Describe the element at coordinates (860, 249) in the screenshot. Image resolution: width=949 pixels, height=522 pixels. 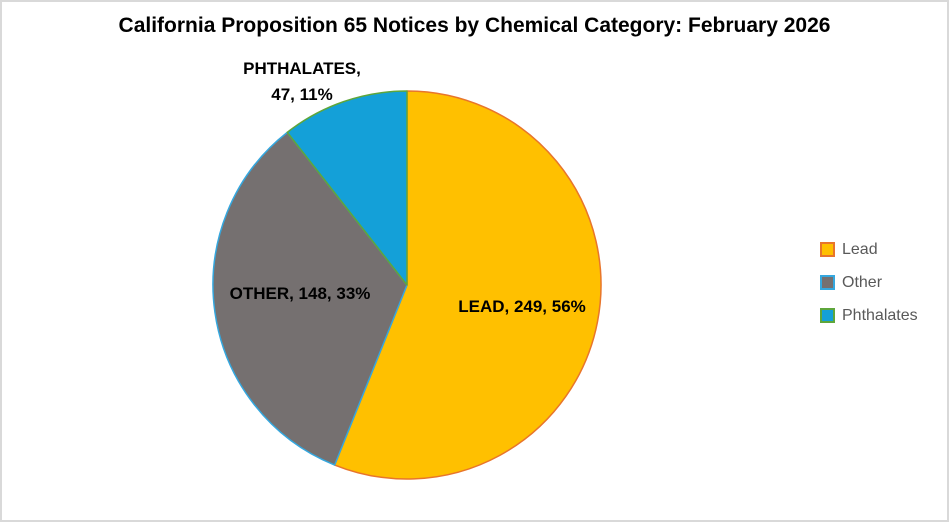
I see `legend-label-lead: Lead` at that location.